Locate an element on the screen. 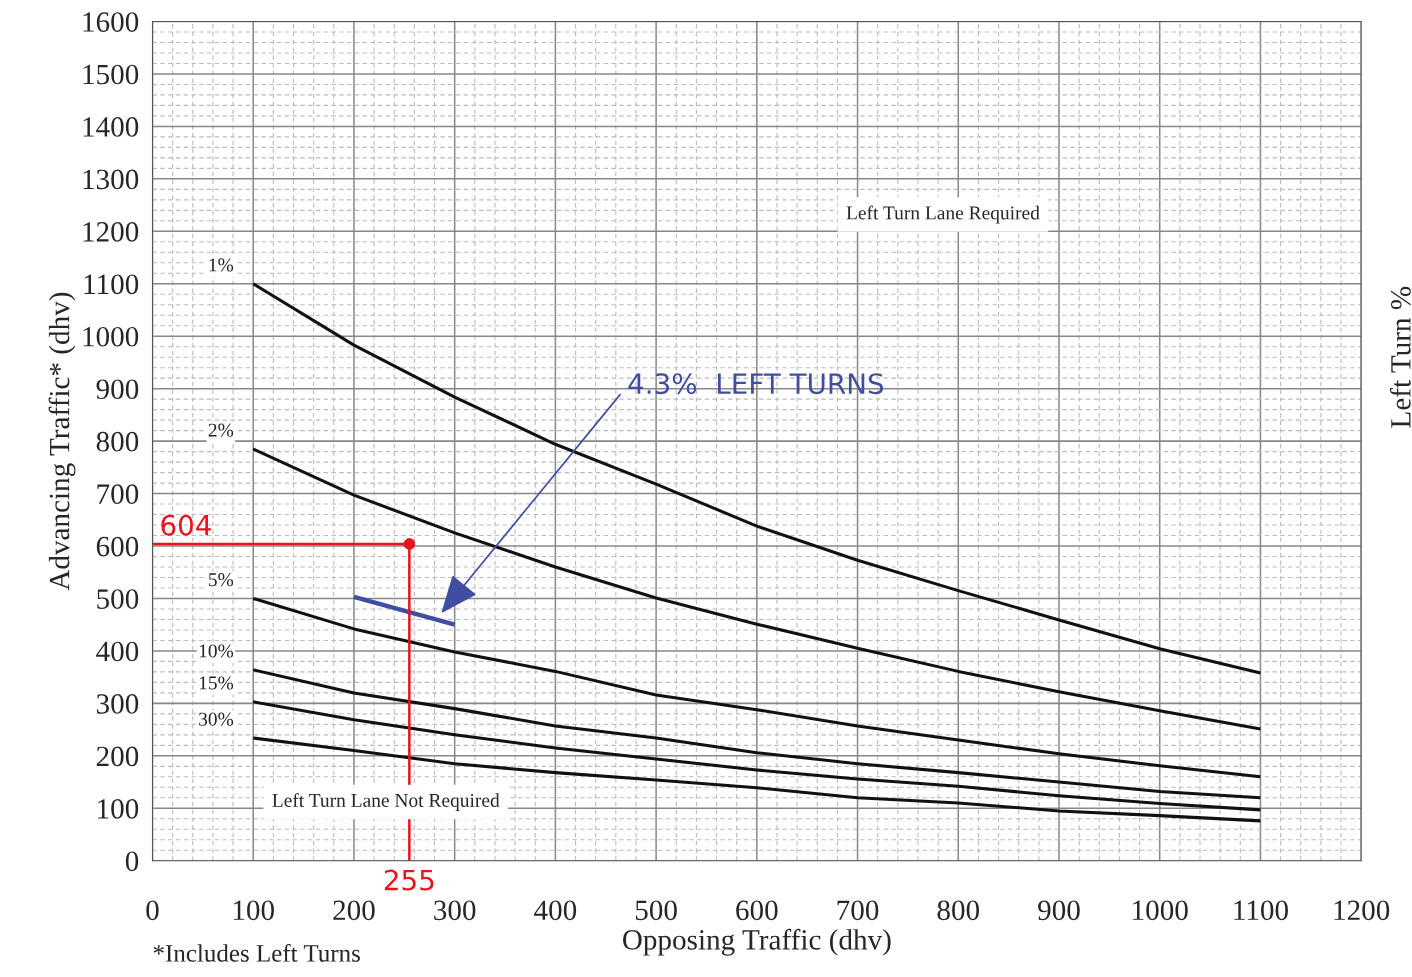  series-label: 10% is located at coordinates (216, 651).